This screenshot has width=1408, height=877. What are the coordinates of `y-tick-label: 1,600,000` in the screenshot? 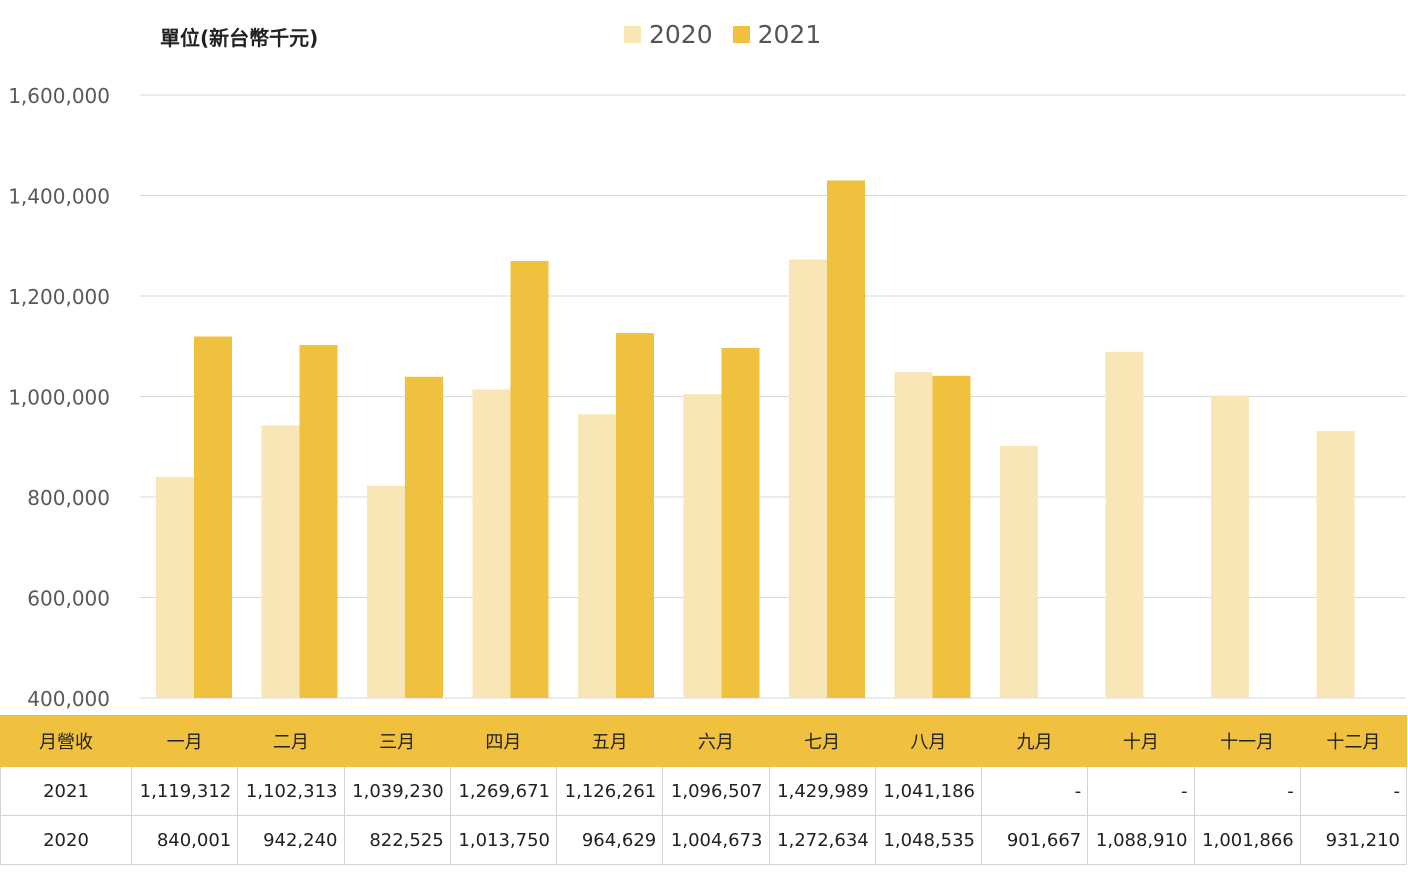 It's located at (59, 96).